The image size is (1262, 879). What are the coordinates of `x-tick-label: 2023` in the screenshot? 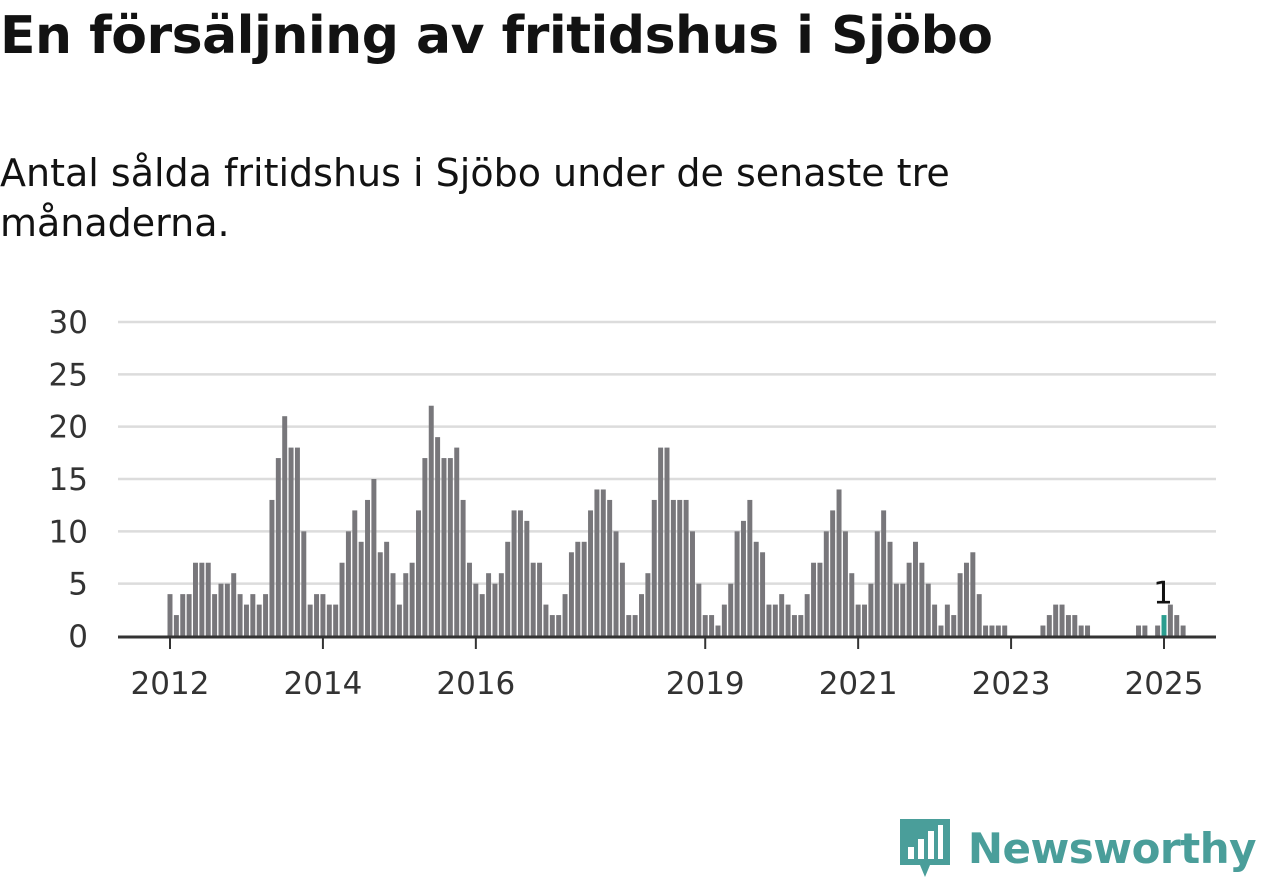 It's located at (1011, 684).